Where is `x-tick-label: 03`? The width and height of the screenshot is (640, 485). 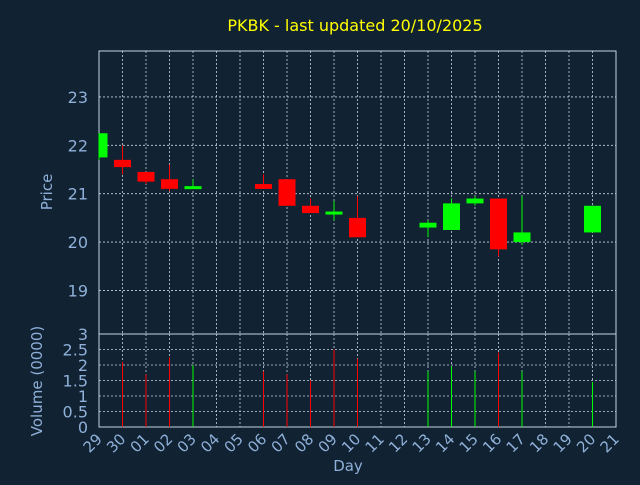 x-tick-label: 03 is located at coordinates (187, 443).